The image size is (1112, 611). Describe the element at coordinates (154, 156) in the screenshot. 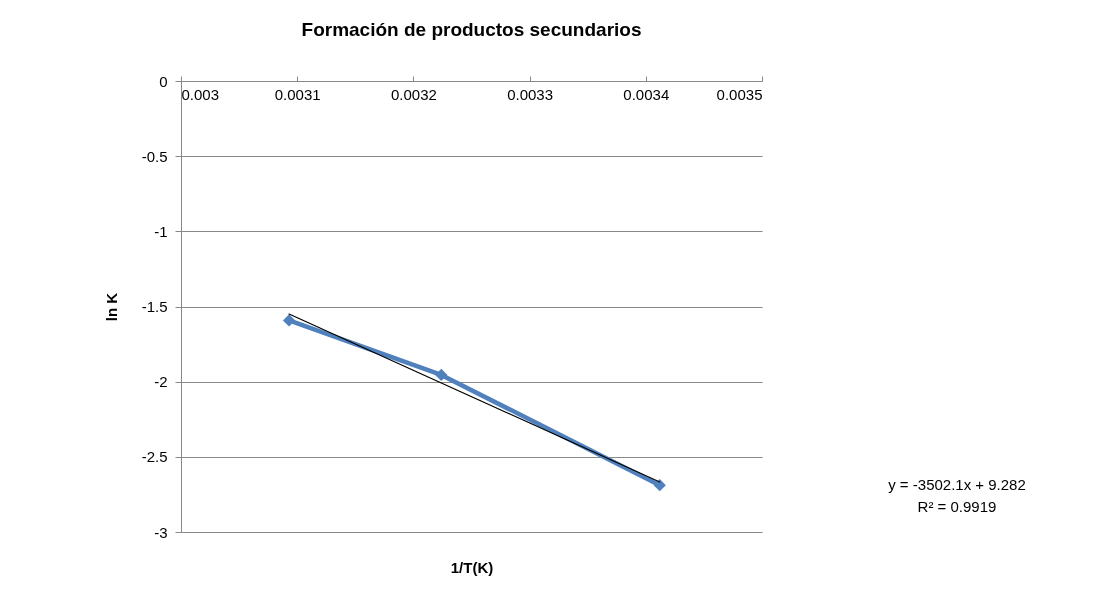

I see `y-tick-label: -0.5` at that location.